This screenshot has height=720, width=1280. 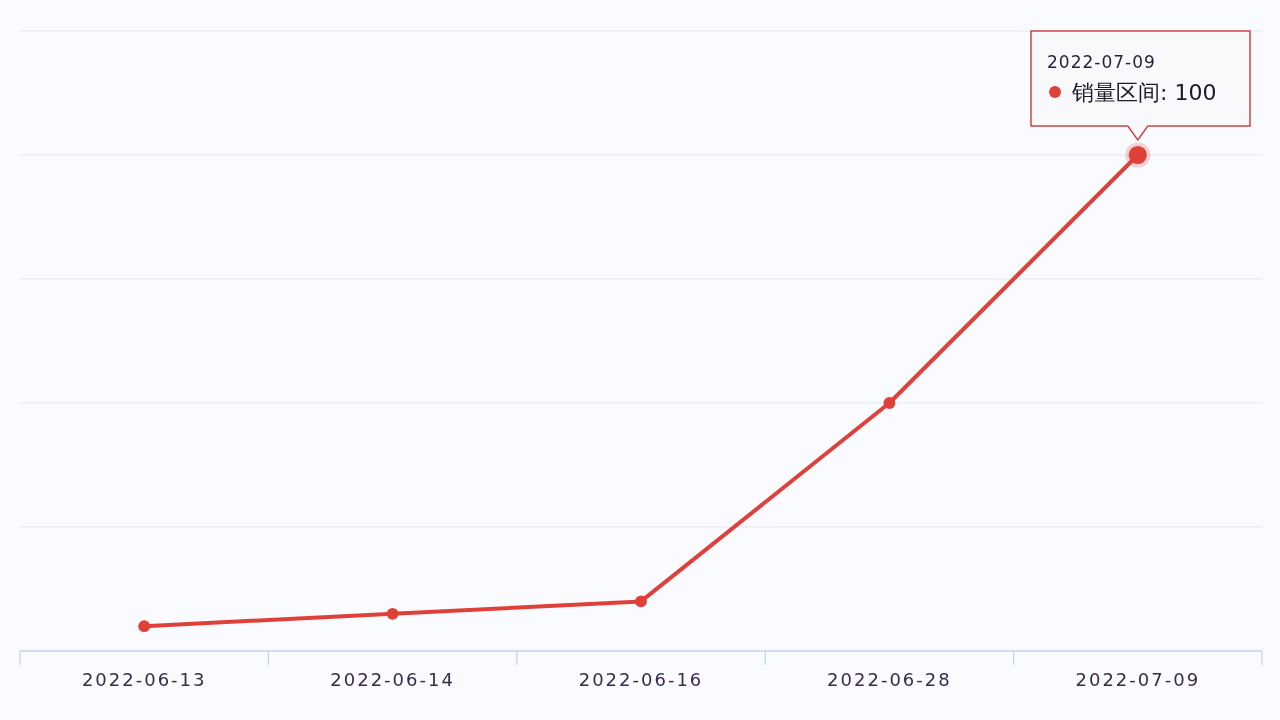 I want to click on text: 2022-07-09, so click(x=1101, y=61).